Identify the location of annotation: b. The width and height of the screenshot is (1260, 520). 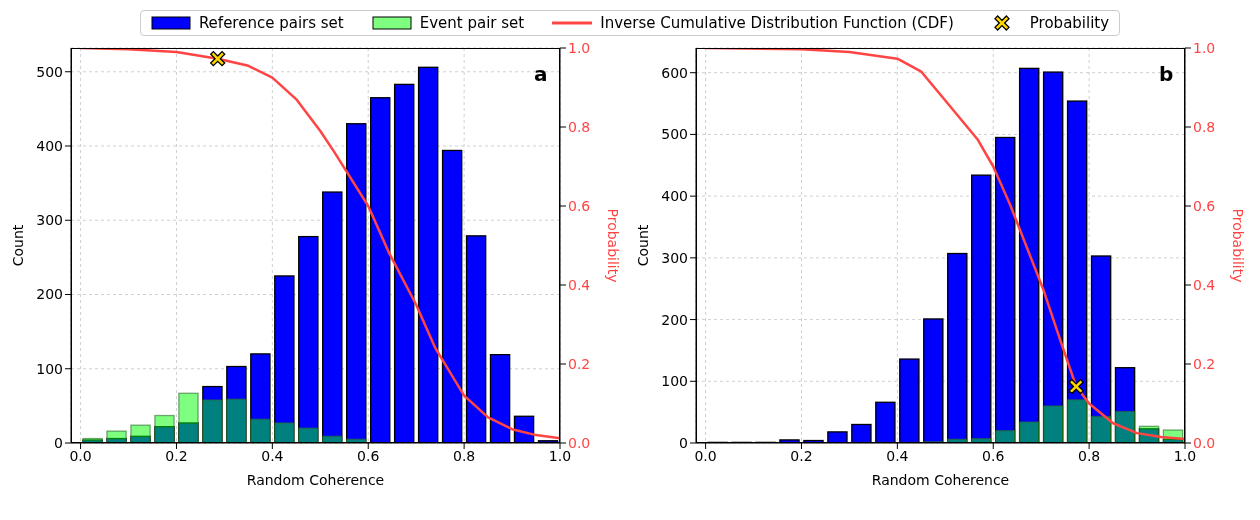
(1166, 74).